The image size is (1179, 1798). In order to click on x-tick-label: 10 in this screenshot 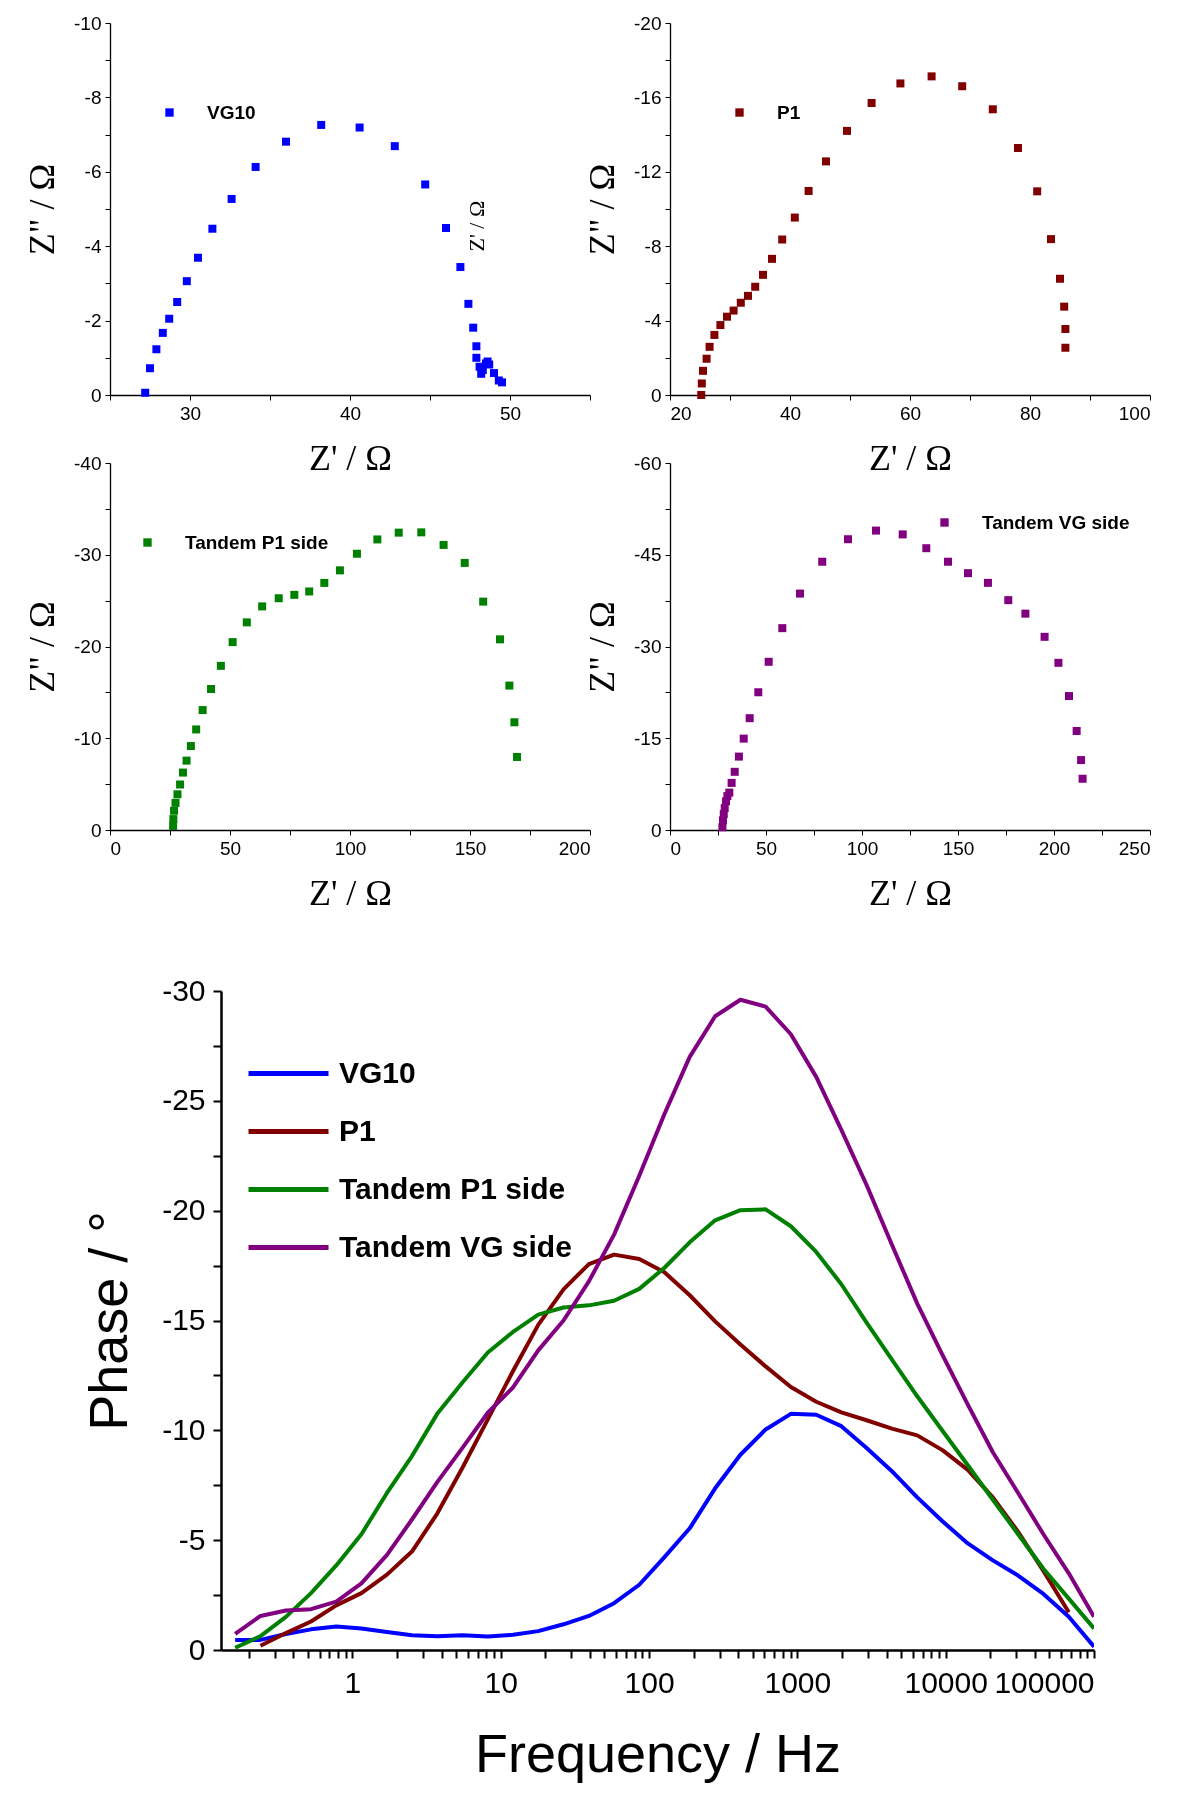, I will do `click(501, 1682)`.